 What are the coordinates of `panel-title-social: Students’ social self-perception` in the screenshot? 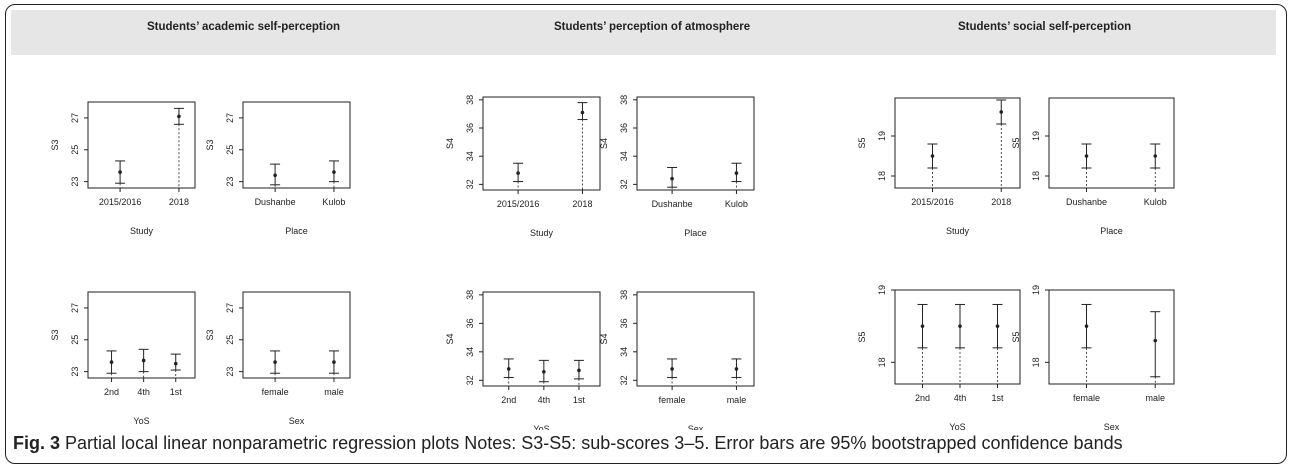 It's located at (1045, 27).